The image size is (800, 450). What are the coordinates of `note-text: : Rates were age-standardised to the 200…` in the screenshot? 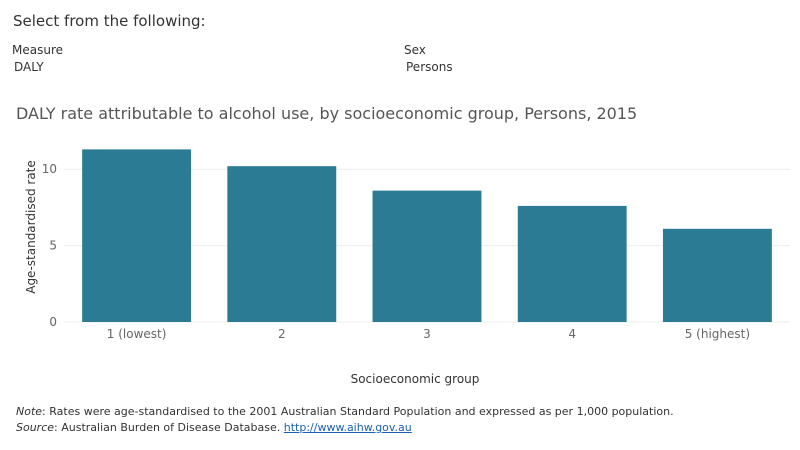 It's located at (358, 411).